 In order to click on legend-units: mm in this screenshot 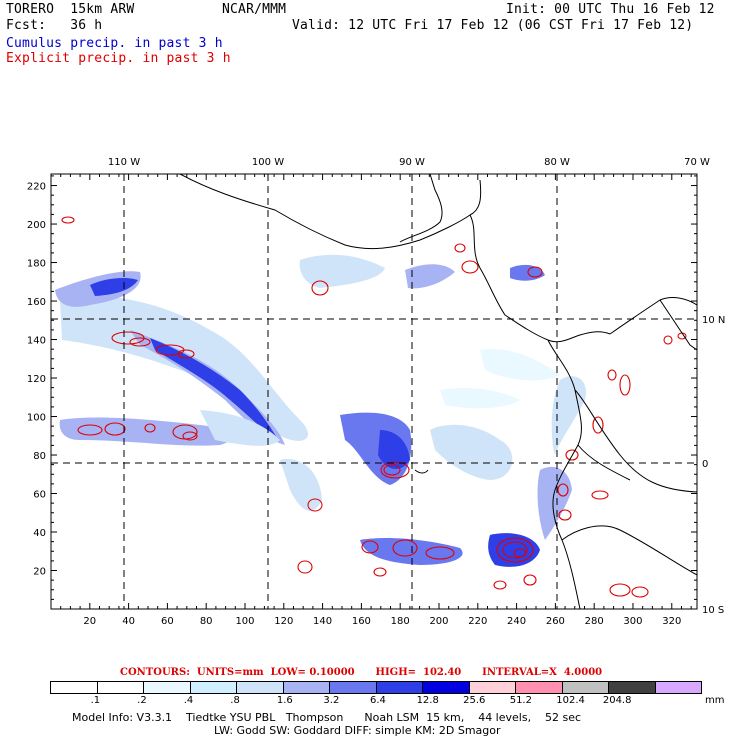, I will do `click(715, 700)`.